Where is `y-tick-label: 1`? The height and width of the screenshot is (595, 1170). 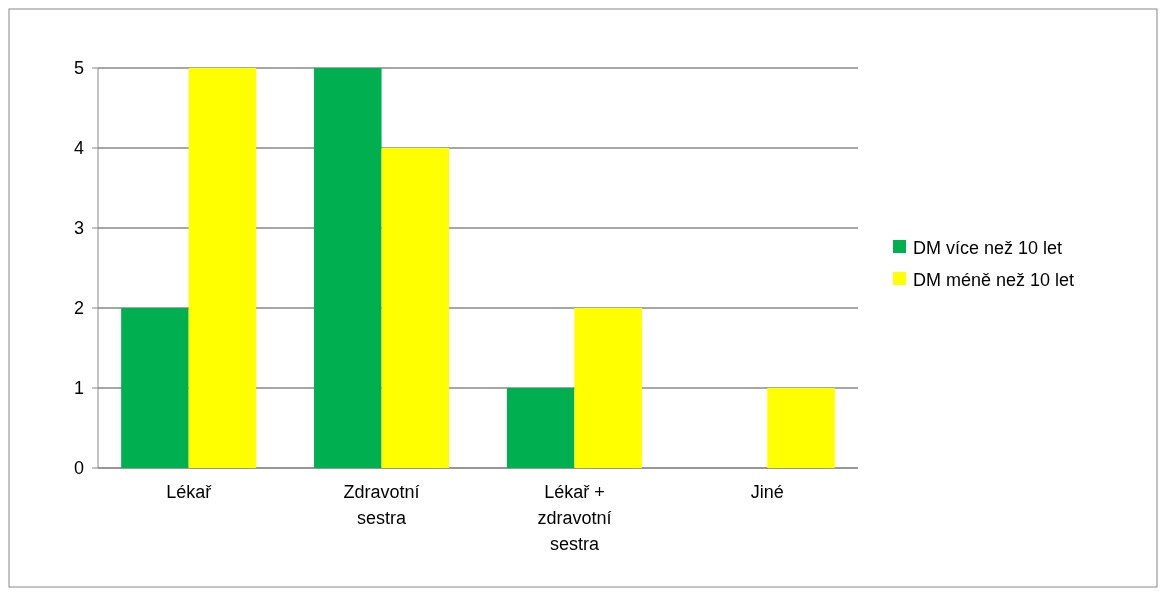
y-tick-label: 1 is located at coordinates (78, 388).